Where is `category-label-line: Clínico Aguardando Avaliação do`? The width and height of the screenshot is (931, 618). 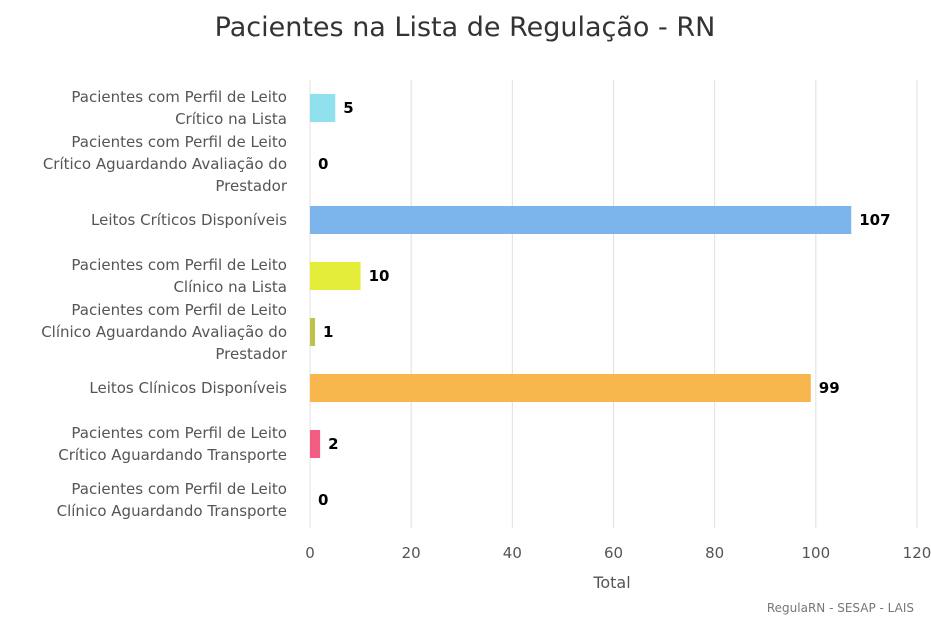 category-label-line: Clínico Aguardando Avaliação do is located at coordinates (164, 332).